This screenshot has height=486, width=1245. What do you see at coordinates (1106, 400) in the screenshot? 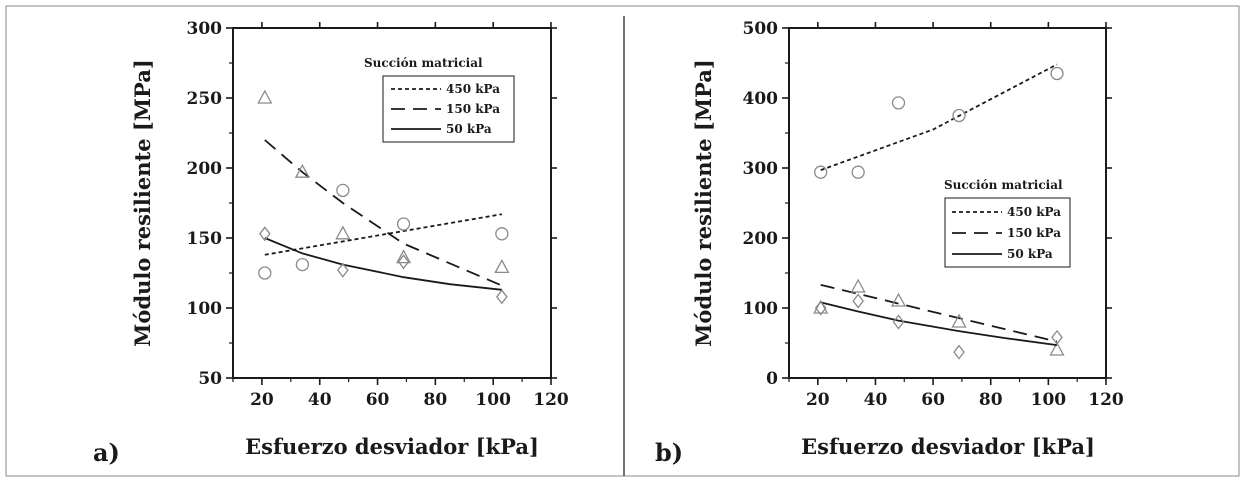
I see `x-tick-label-b: 120` at bounding box center [1106, 400].